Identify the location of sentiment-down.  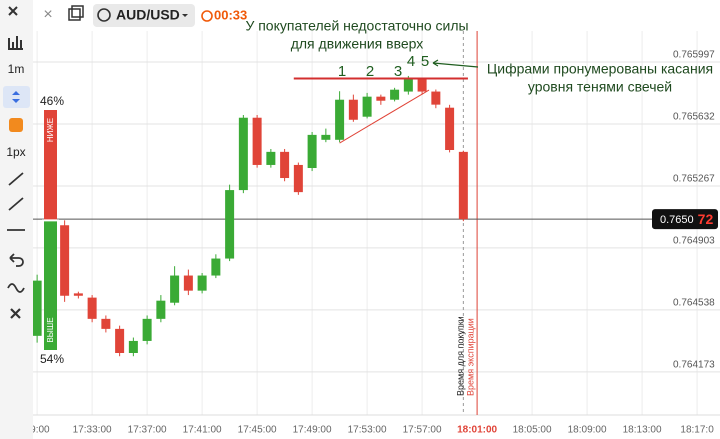
(50, 165).